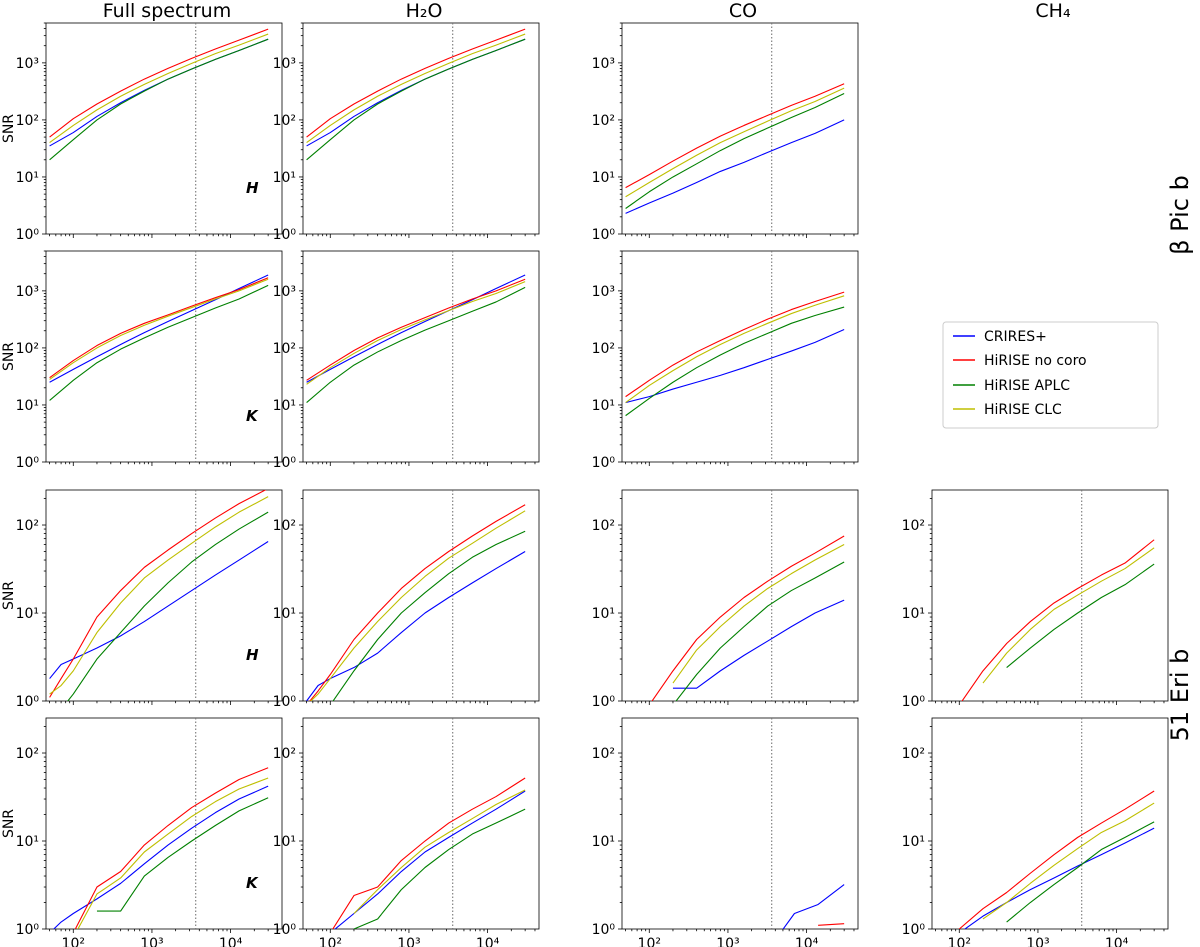 The image size is (1200, 947). I want to click on panel-2-1: 10⁰ 10¹ 10², so click(406, 599).